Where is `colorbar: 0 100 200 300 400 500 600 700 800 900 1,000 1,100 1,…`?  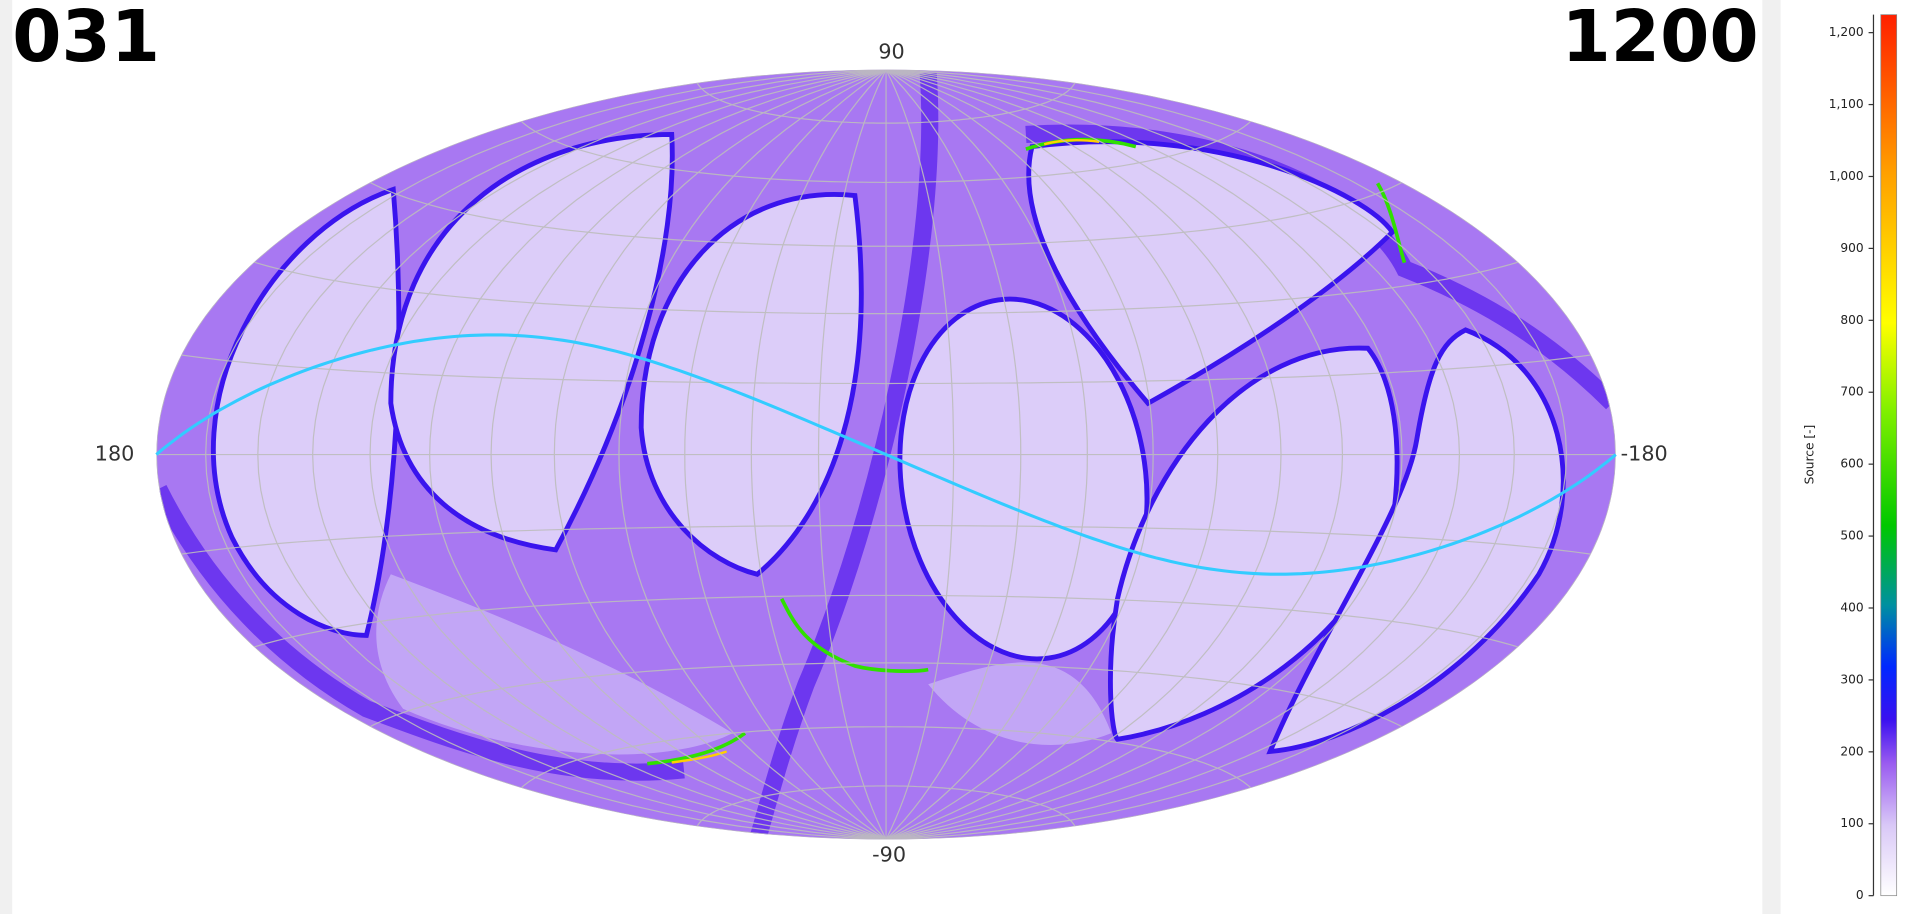 colorbar: 0 100 200 300 400 500 600 700 800 900 1,000 1,100 1,… is located at coordinates (1863, 458).